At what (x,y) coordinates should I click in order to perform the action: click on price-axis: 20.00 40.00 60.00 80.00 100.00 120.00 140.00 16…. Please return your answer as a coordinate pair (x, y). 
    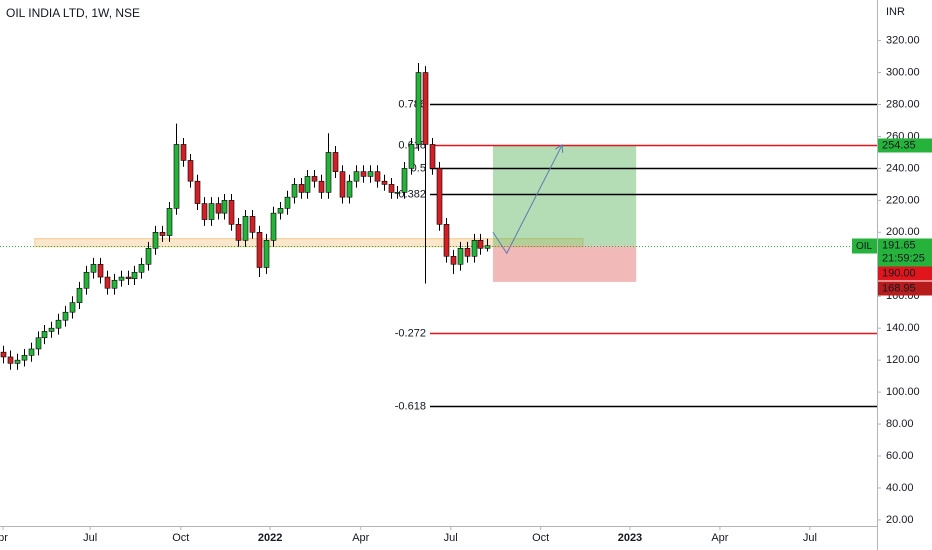
    Looking at the image, I should click on (898, 280).